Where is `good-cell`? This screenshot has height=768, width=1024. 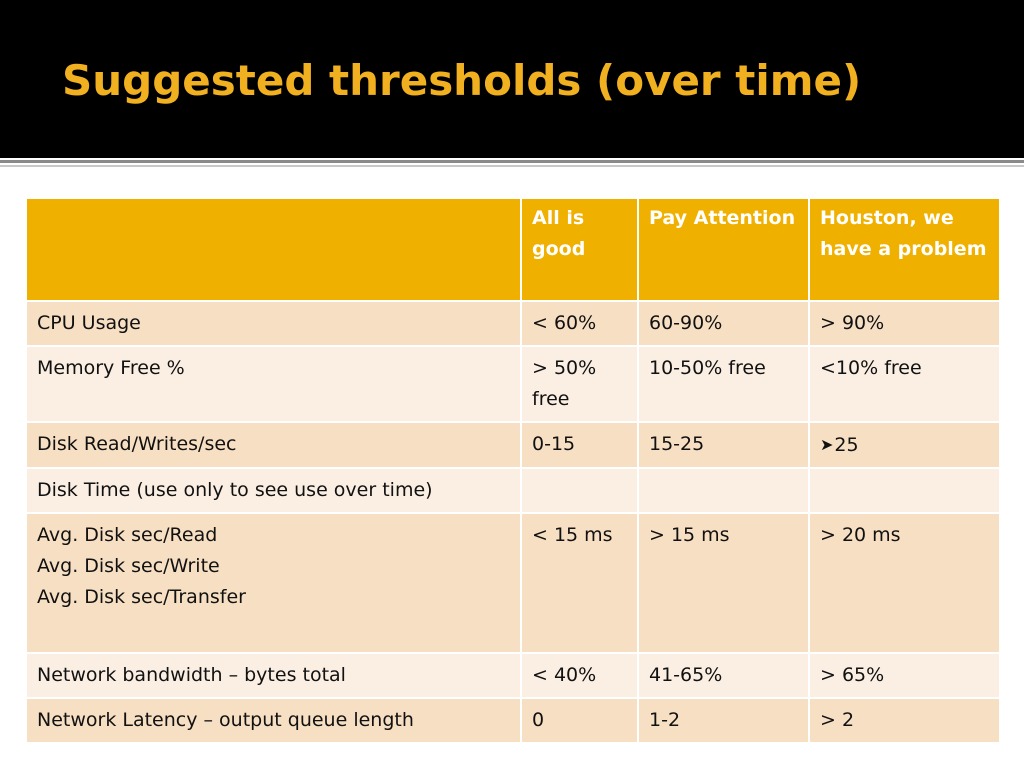
good-cell is located at coordinates (579, 490).